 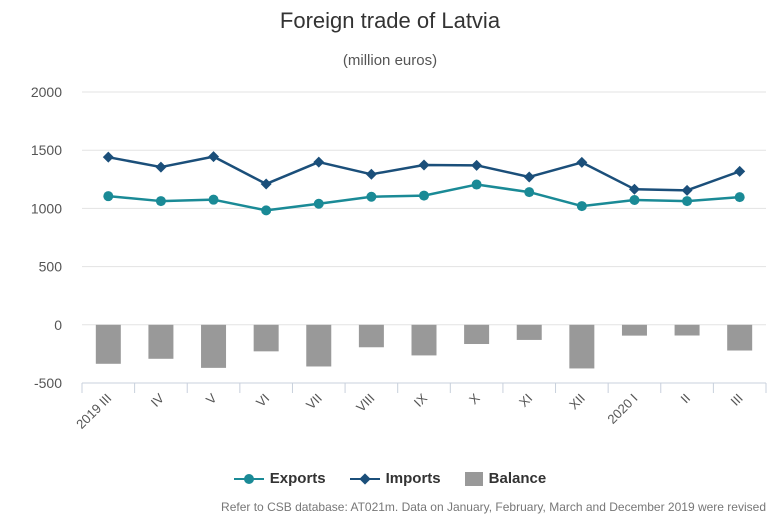 I want to click on chart-title: Foreign trade of Latvia, so click(x=390, y=20).